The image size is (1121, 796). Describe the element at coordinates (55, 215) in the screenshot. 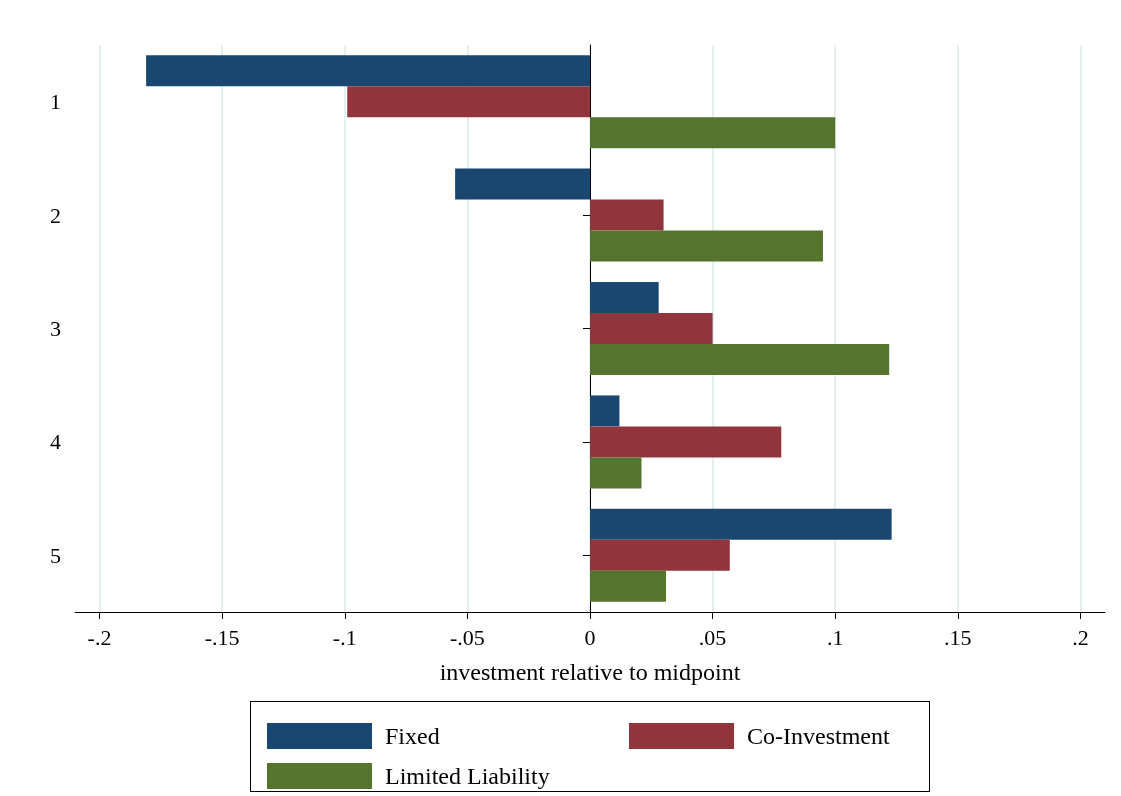

I see `y-tick-label: 2` at that location.